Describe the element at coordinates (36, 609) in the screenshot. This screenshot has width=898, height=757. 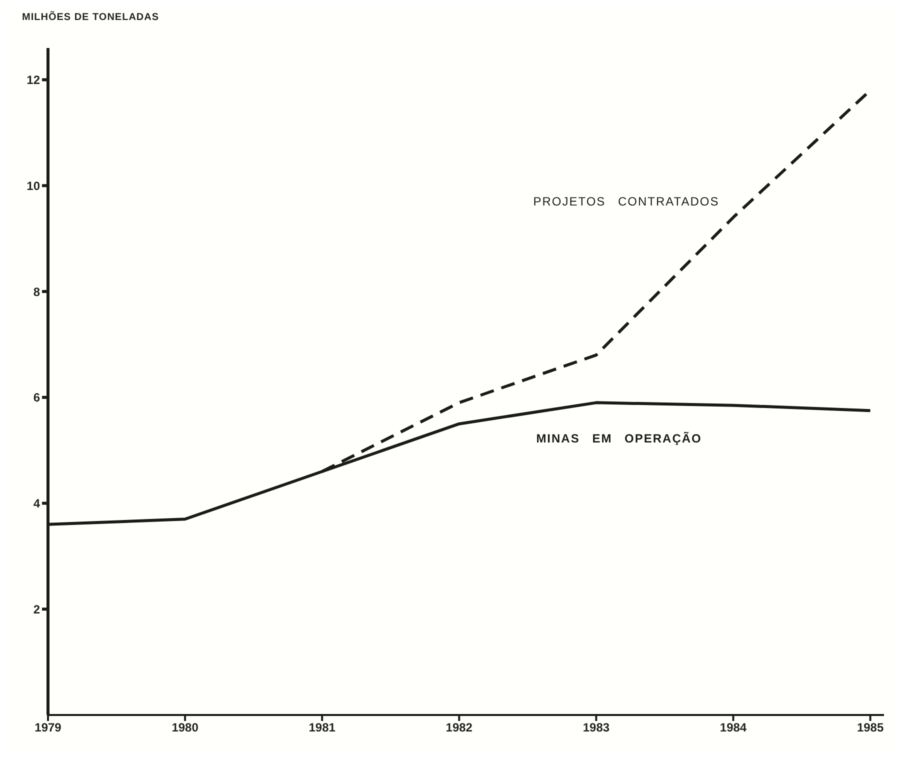
I see `y-tick-label: 2` at that location.